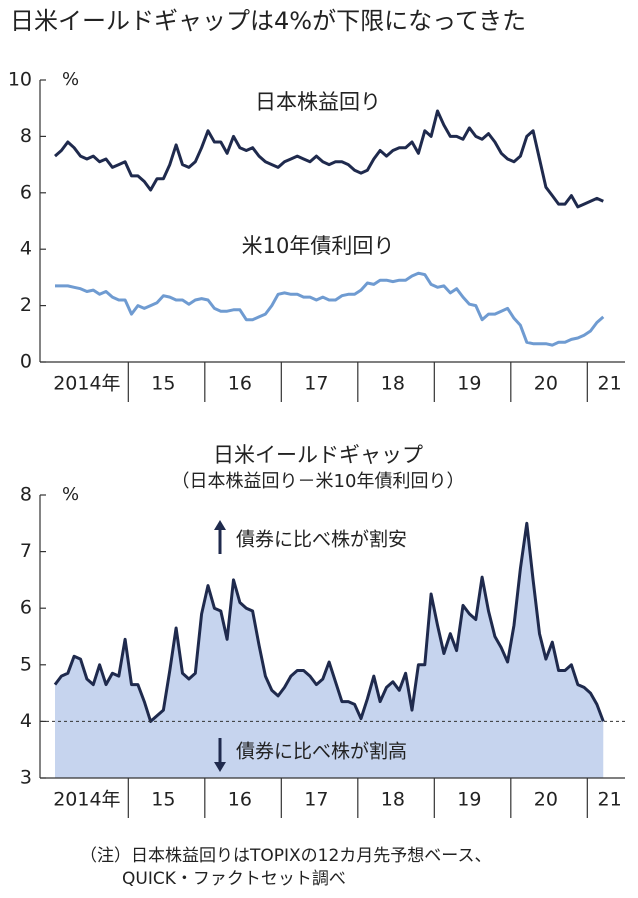 The image size is (638, 898). What do you see at coordinates (318, 246) in the screenshot?
I see `series-label: 米10年債利回り` at bounding box center [318, 246].